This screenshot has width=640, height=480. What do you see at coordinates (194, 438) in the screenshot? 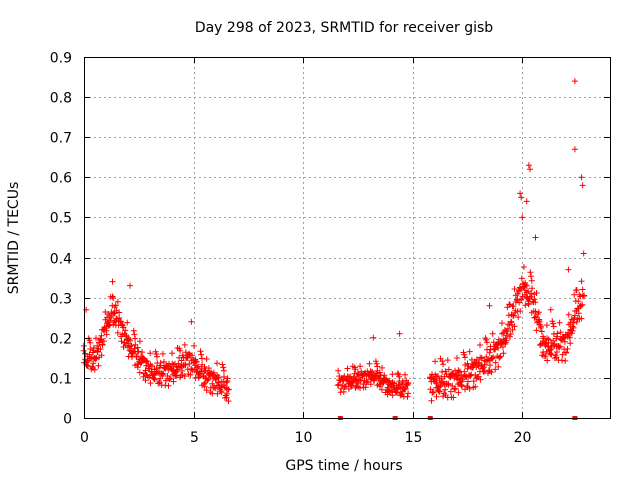
I see `x-tick-label: 5` at bounding box center [194, 438].